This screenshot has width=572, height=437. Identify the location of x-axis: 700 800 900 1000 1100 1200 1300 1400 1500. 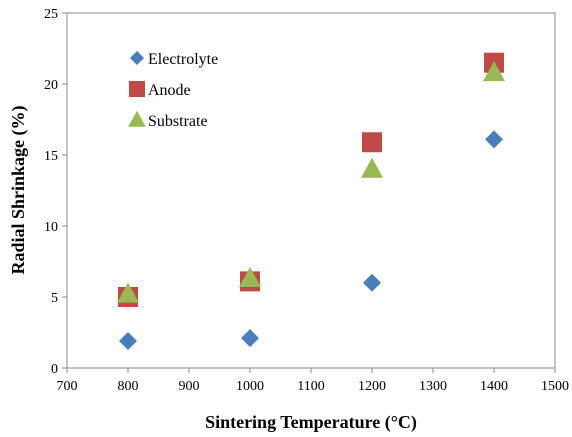
(313, 381).